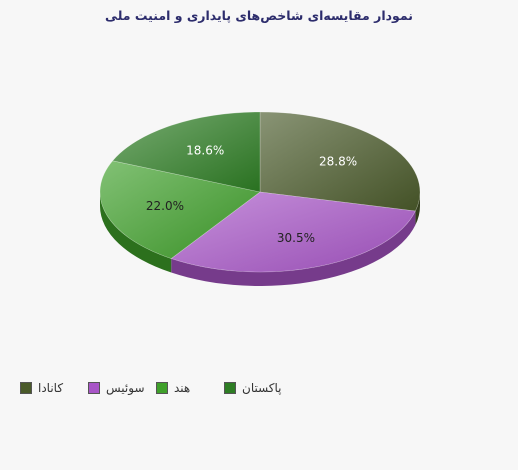 Image resolution: width=518 pixels, height=470 pixels. I want to click on legend-item: کانادا, so click(54, 388).